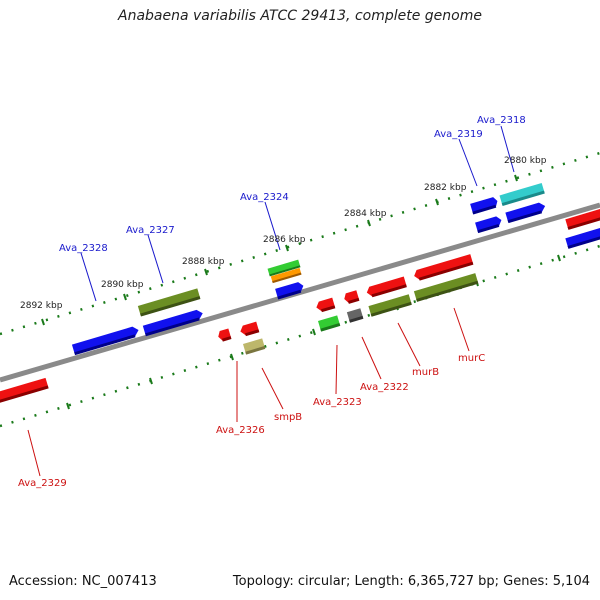  I want to click on gene-murb-a, so click(386, 287).